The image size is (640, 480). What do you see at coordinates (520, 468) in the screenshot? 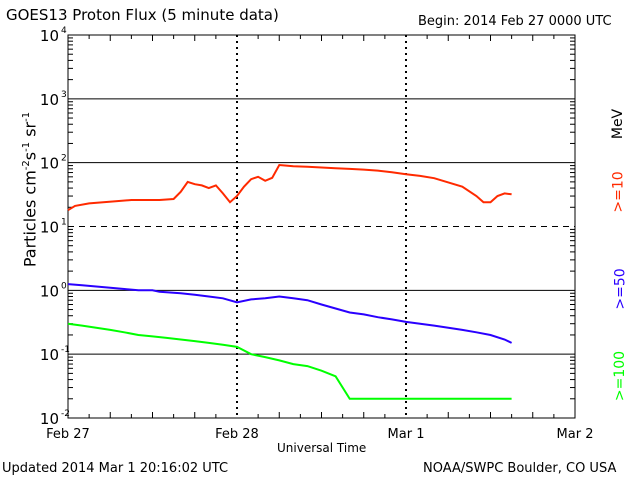
I see `source-credit: NOAA/SWPC Boulder, CO USA` at bounding box center [520, 468].